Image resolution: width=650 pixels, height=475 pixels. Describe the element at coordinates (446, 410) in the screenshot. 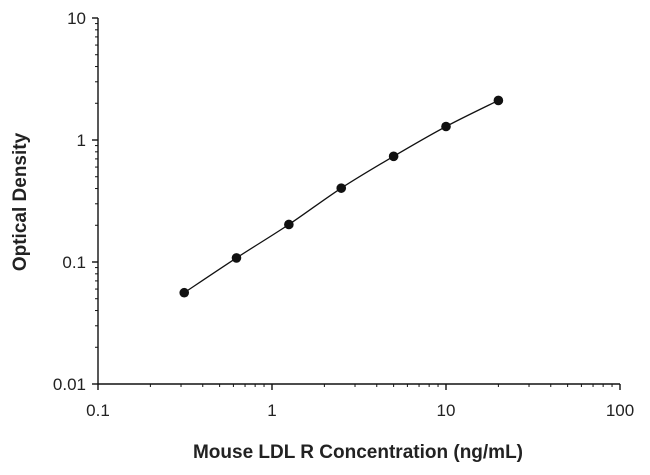

I see `x-tick-label: 10` at that location.